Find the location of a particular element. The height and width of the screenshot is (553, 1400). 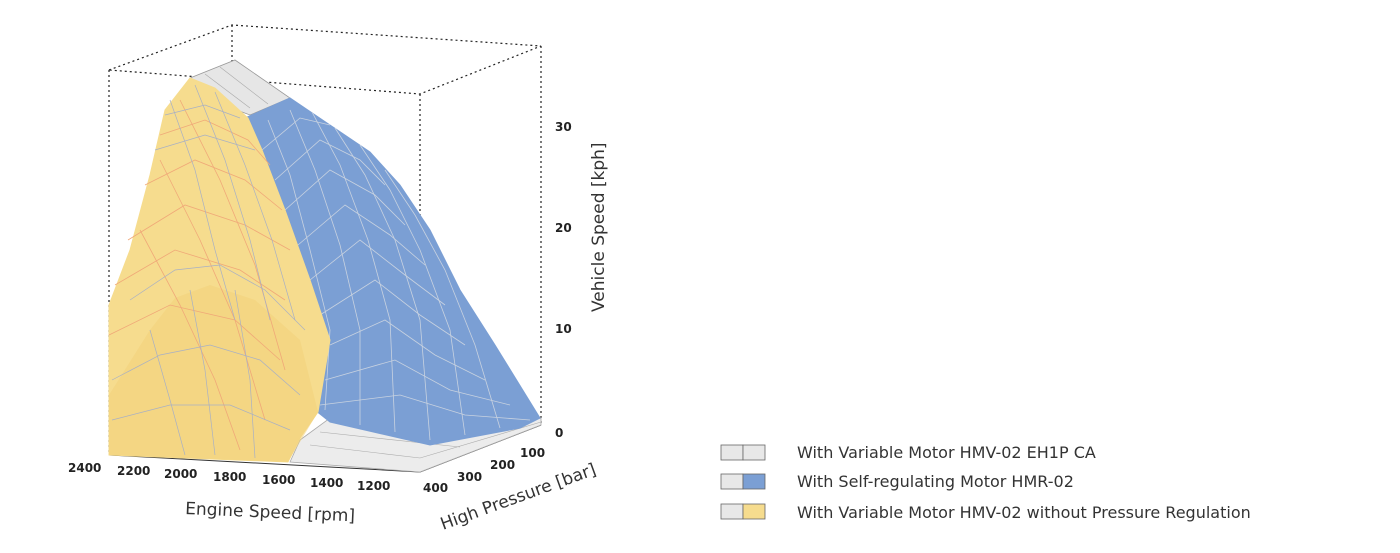

legend-item: With Variable Motor HMV-02 EH1P CA is located at coordinates (908, 452).